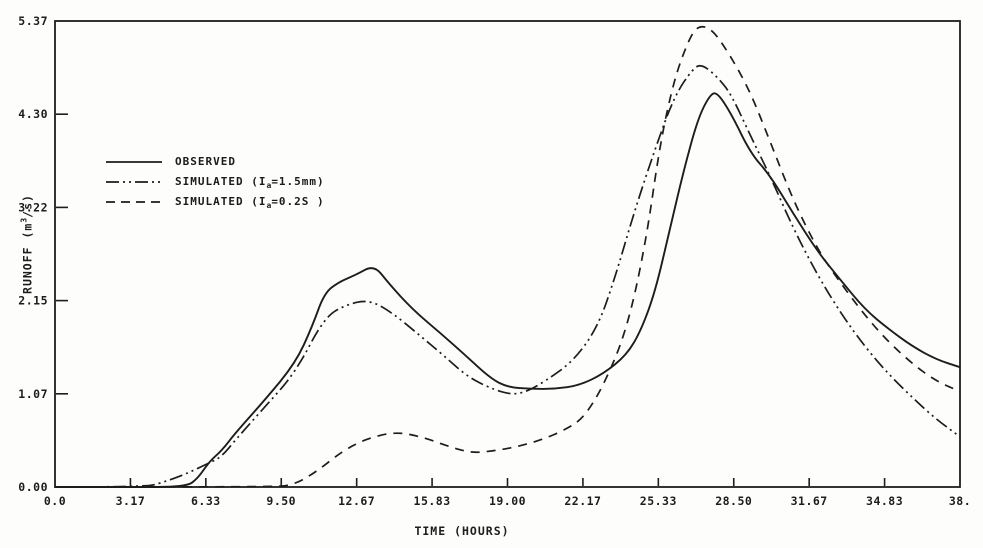  I want to click on x-axis-tick-label: 15.83, so click(432, 501).